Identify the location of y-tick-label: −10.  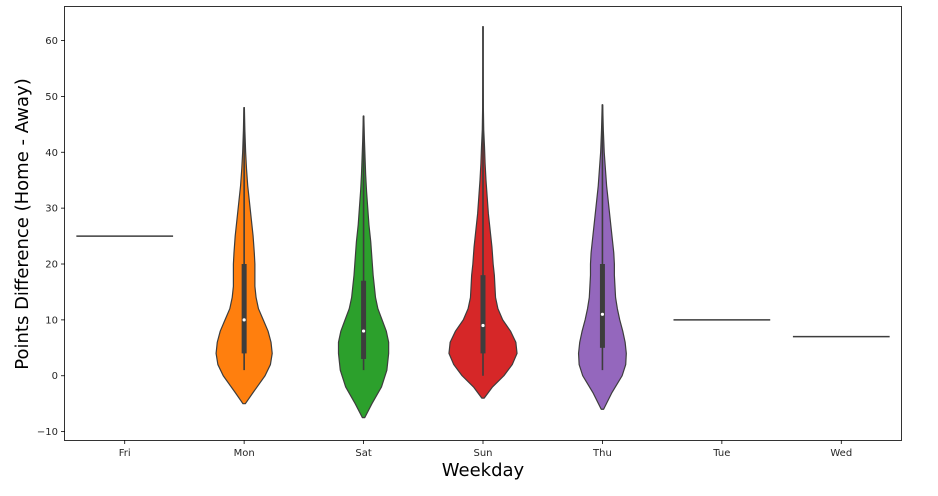
(47, 432).